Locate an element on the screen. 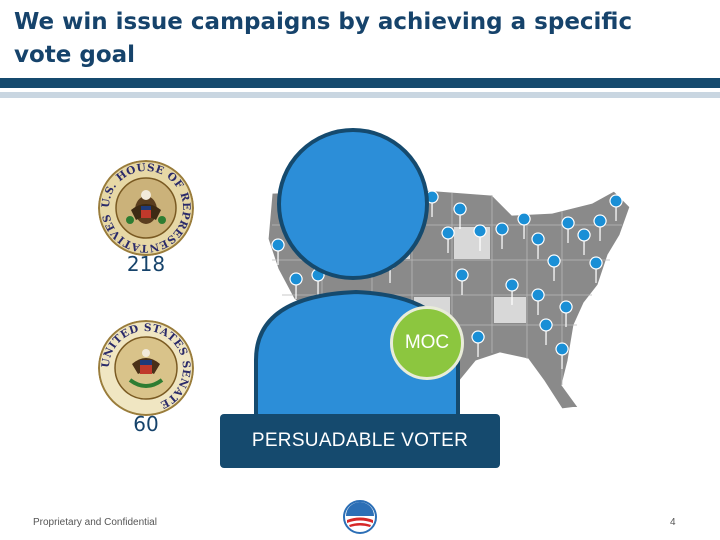 The width and height of the screenshot is (720, 540). footer-confidential: Proprietary and Confidential is located at coordinates (95, 522).